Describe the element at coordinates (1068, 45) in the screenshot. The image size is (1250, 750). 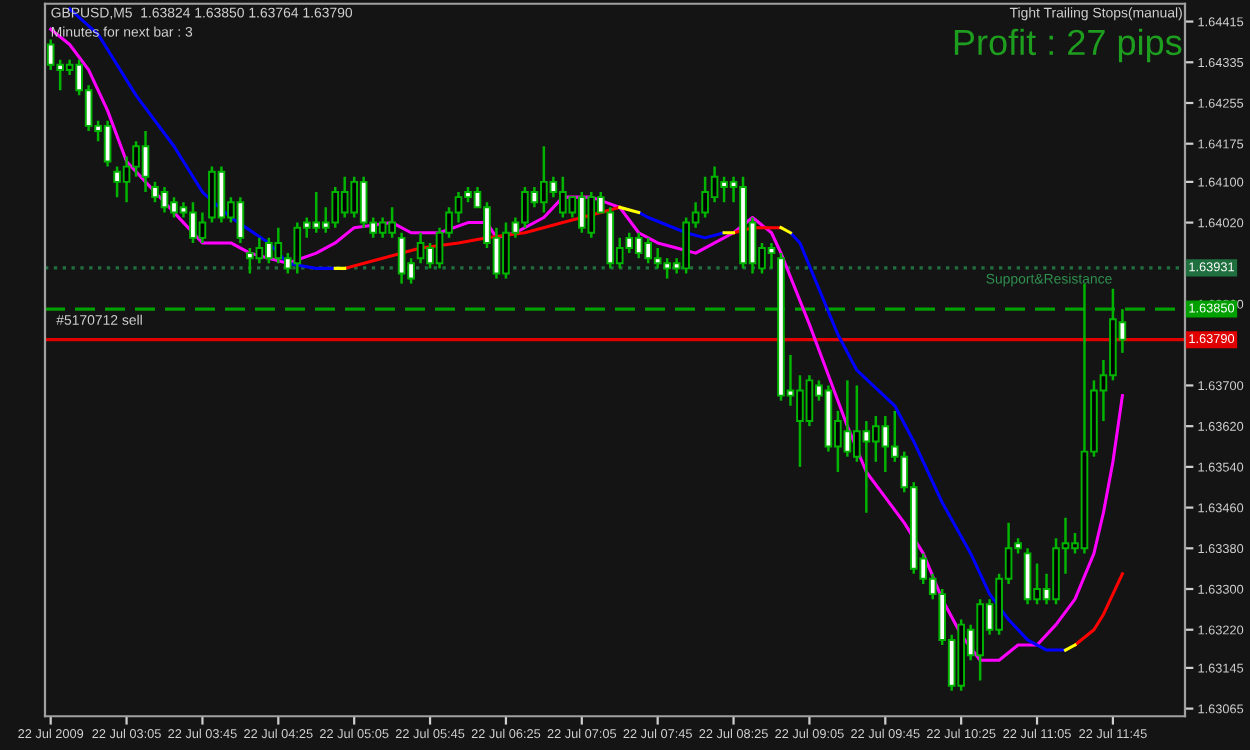
I see `annotation: Profit : 27 pips` at that location.